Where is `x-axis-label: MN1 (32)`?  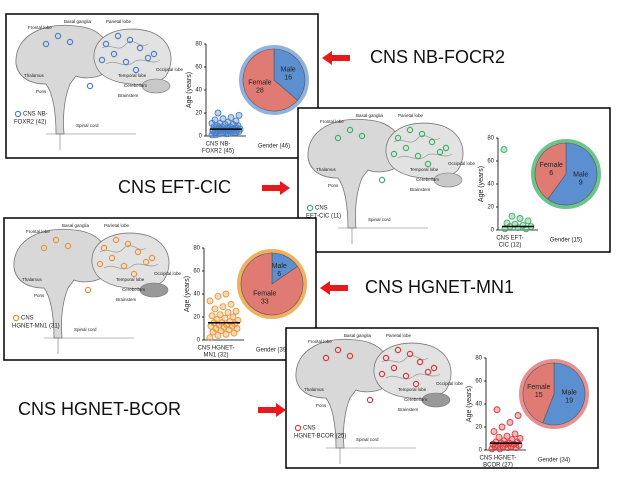 x-axis-label: MN1 (32) is located at coordinates (215, 356).